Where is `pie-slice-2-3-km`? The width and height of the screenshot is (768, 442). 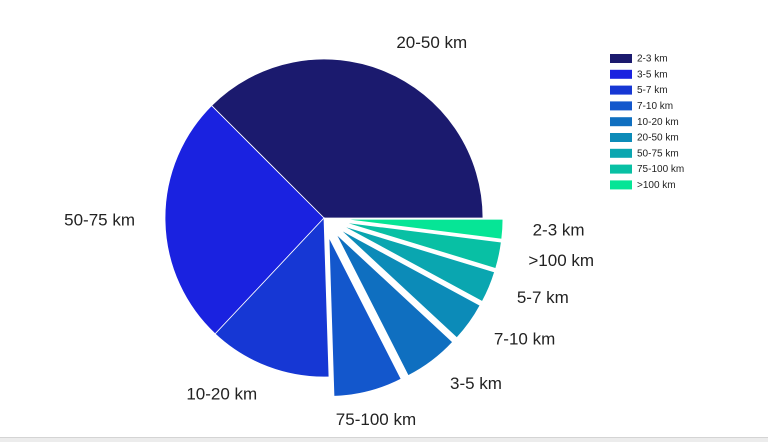
pie-slice-2-3-km is located at coordinates (423, 229).